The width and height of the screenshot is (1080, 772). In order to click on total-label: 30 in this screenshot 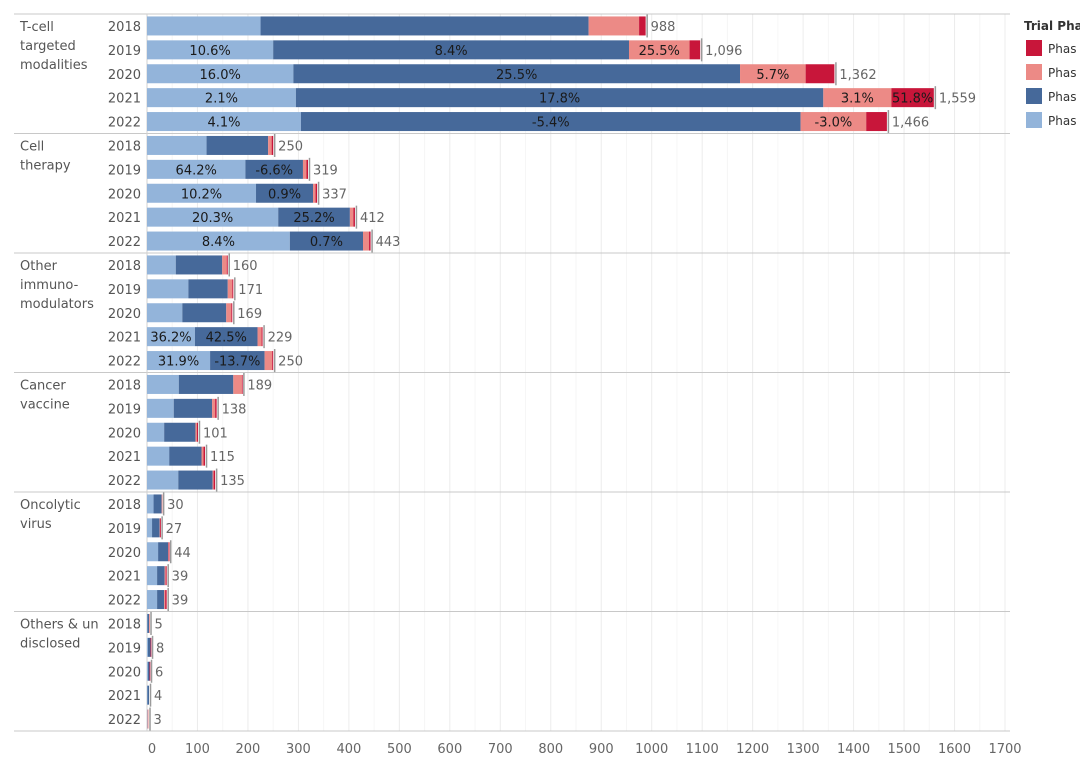, I will do `click(175, 505)`.